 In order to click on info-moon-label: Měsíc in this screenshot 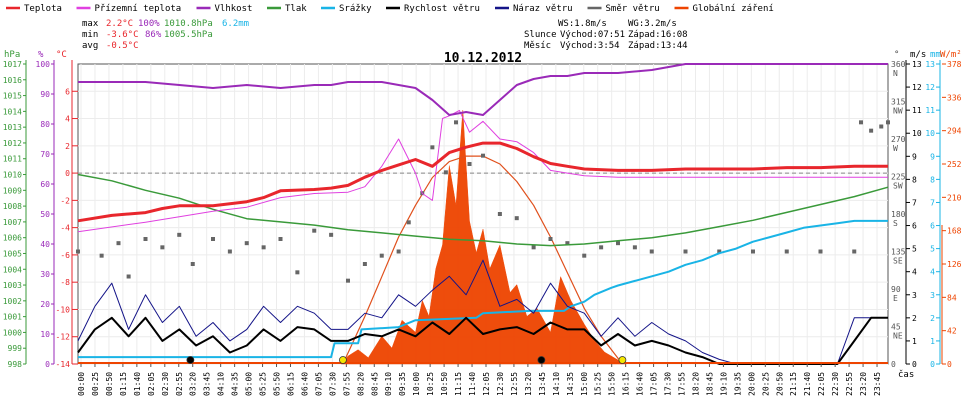, I will do `click(537, 46)`.